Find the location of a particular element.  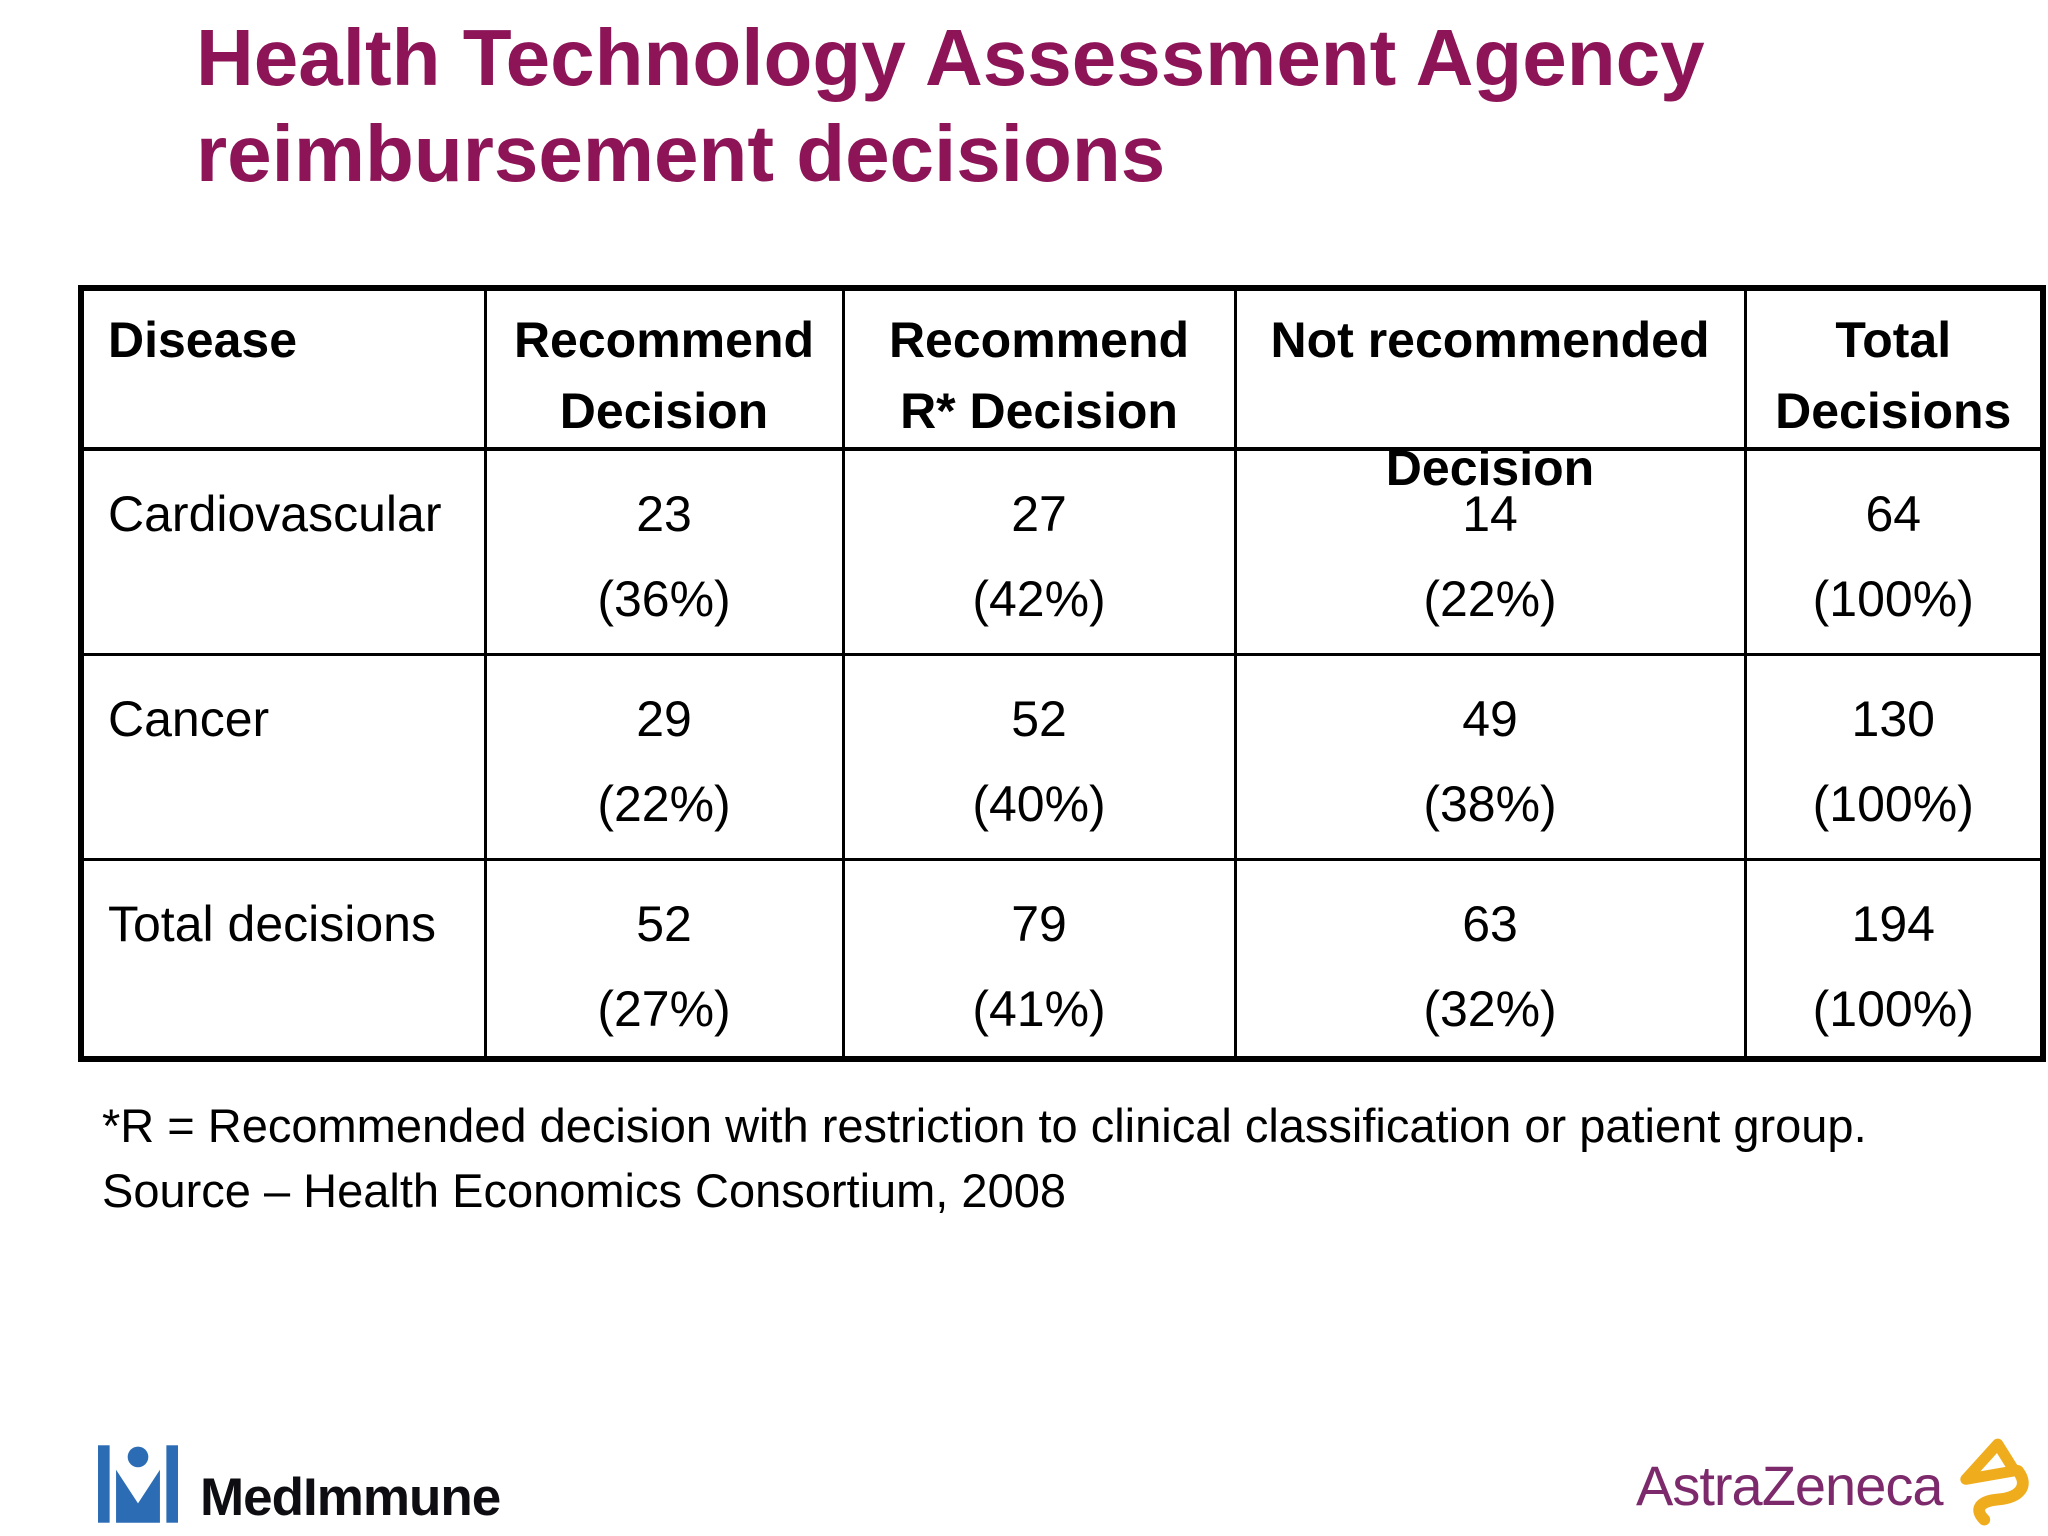

cell-total-label: Total decisions is located at coordinates (283, 959).